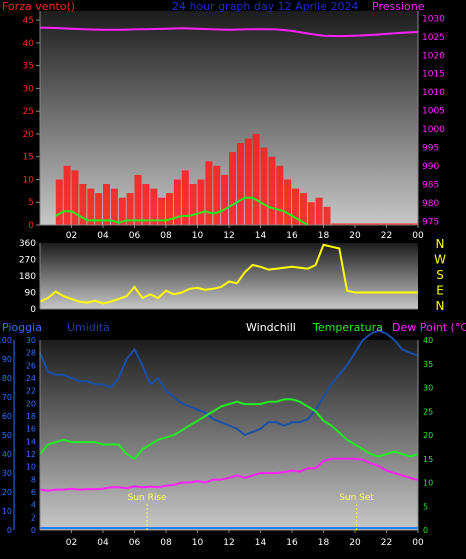 The height and width of the screenshot is (559, 466). What do you see at coordinates (33, 492) in the screenshot?
I see `umidita-tick-label: 6` at bounding box center [33, 492].